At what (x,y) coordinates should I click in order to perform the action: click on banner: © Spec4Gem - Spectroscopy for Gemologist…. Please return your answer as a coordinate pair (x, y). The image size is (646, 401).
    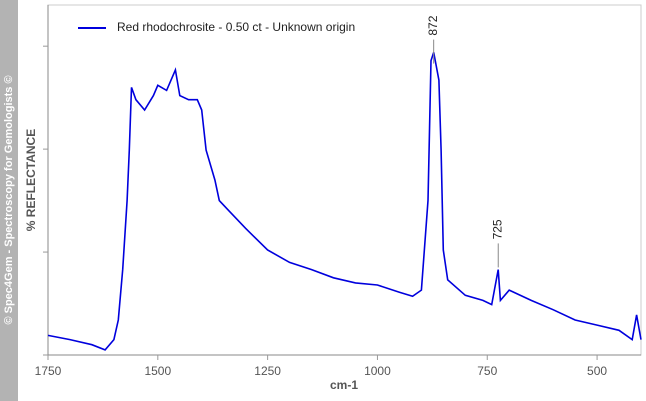
    Looking at the image, I should click on (9, 199).